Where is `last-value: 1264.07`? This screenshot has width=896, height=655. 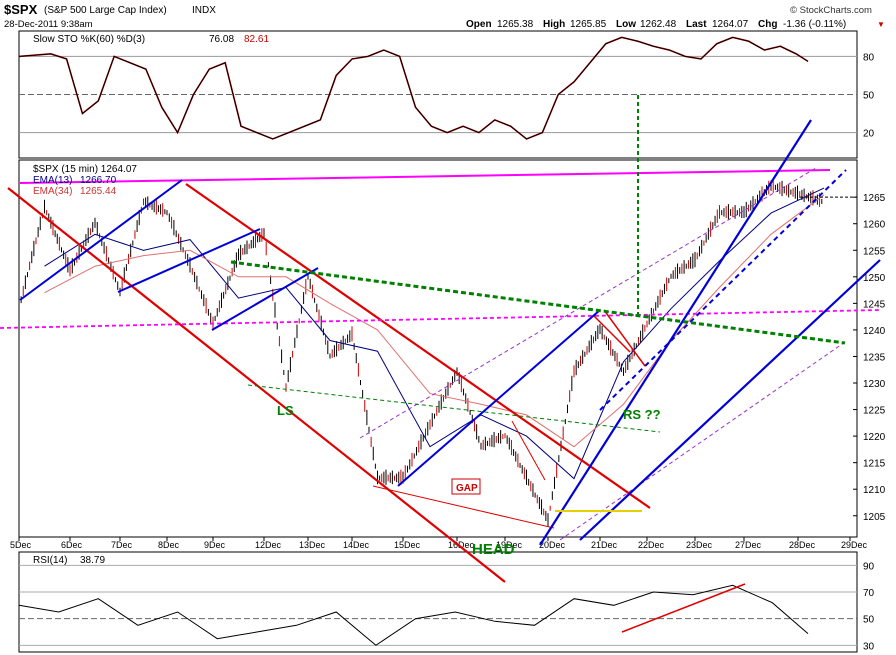
last-value: 1264.07 is located at coordinates (730, 24).